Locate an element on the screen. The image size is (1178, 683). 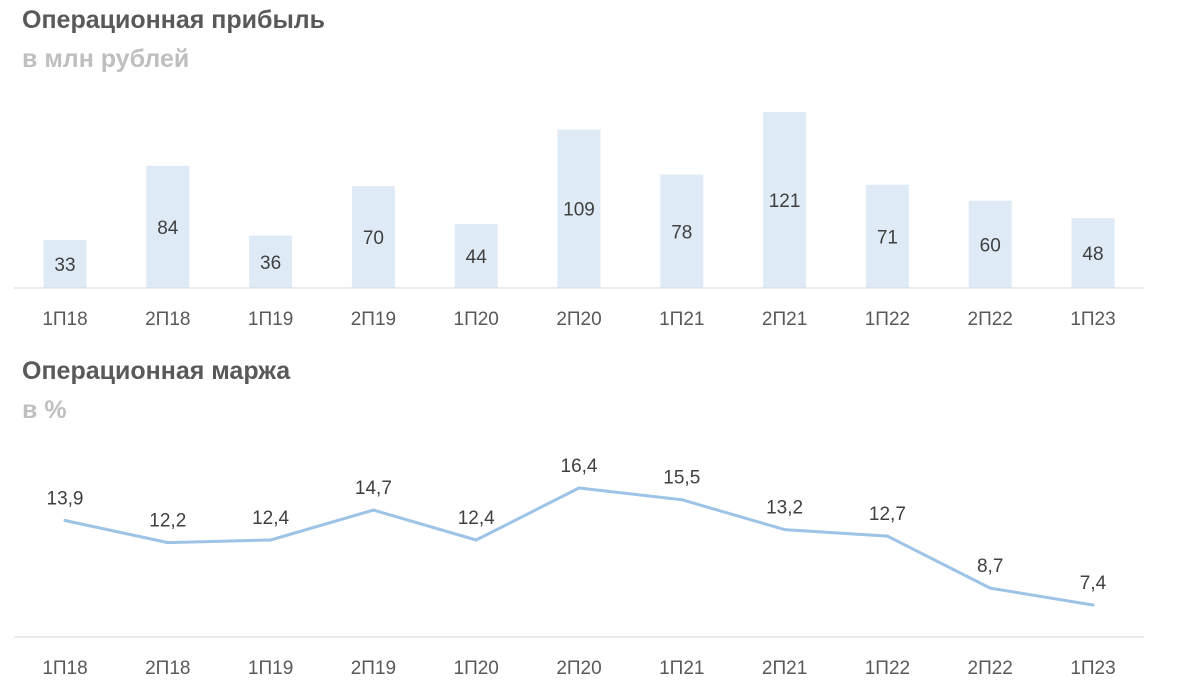
line-value-label: 7,4 is located at coordinates (1093, 583).